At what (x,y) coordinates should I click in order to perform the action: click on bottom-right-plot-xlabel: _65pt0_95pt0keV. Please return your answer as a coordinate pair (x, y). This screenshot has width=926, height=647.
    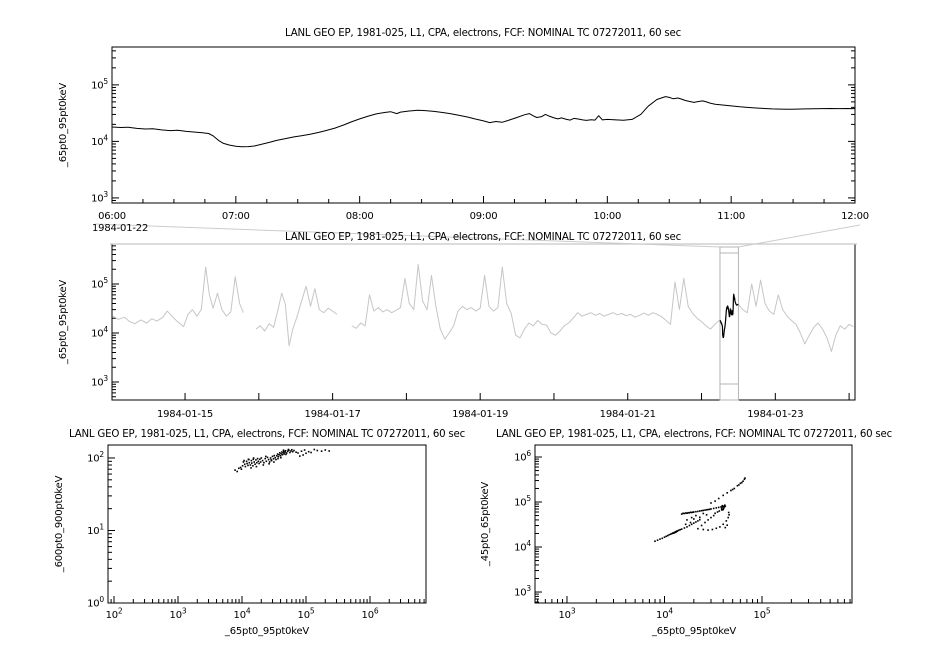
    Looking at the image, I should click on (693, 631).